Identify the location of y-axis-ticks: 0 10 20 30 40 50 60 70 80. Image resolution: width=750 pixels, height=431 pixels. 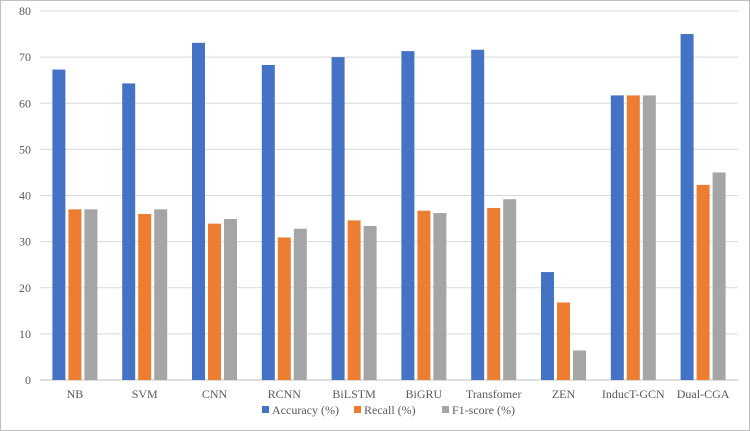
(25, 195).